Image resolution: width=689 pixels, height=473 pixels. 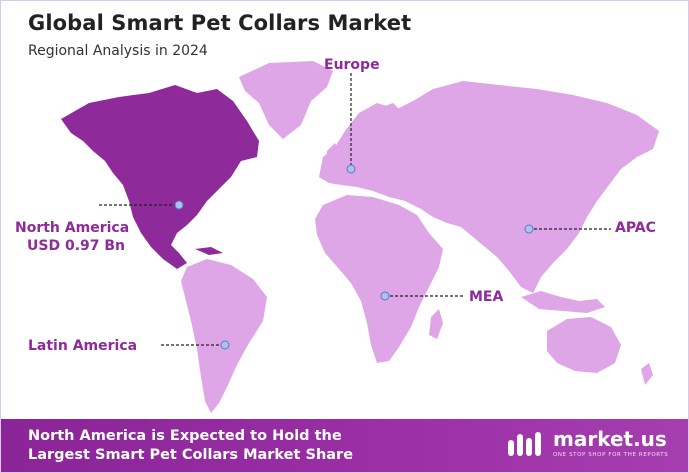 I want to click on indonesia-shape, so click(x=563, y=302).